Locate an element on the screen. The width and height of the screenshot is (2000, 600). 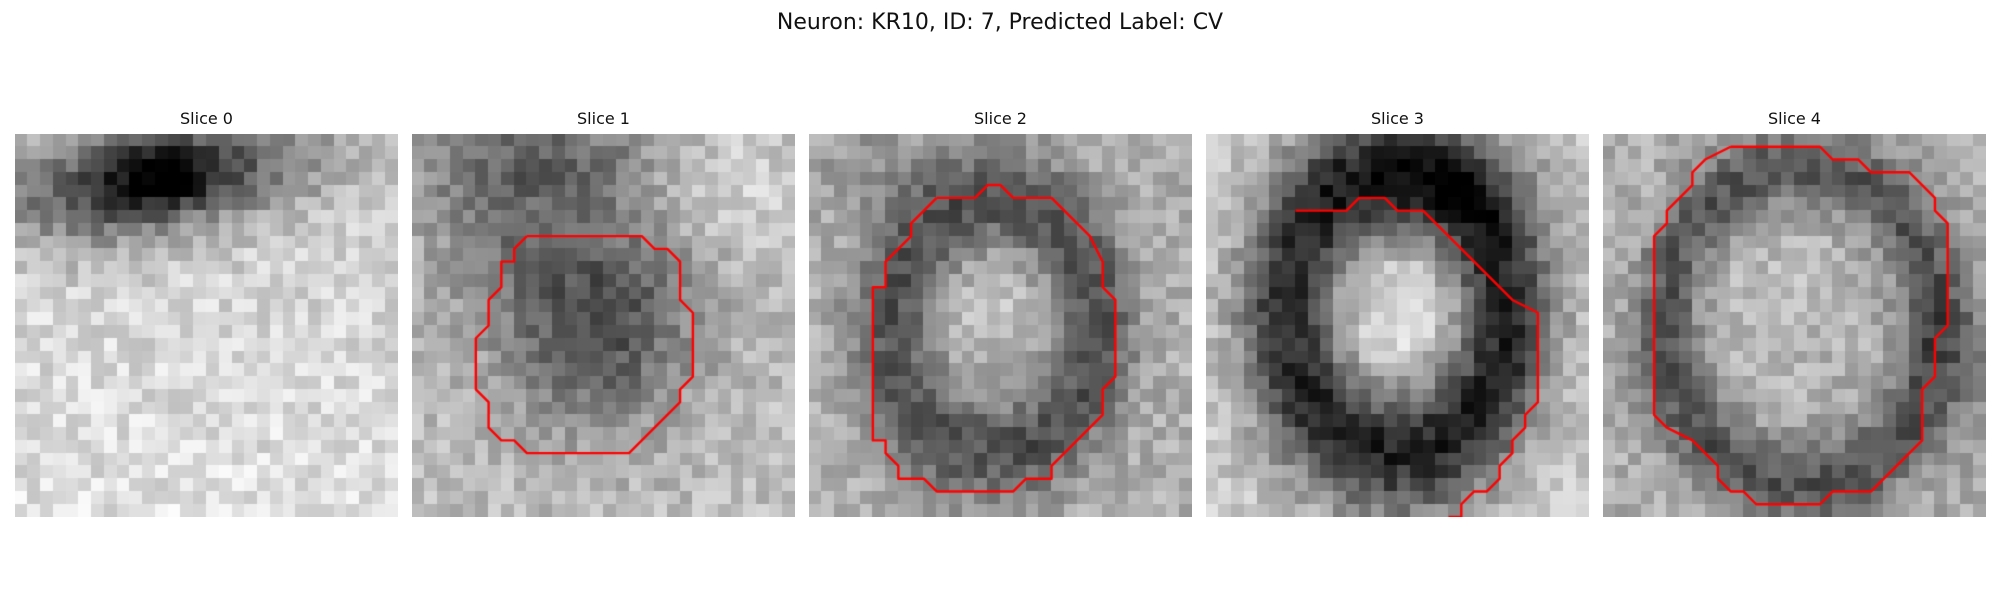
slice-panel: Slice 2 is located at coordinates (1000, 311).